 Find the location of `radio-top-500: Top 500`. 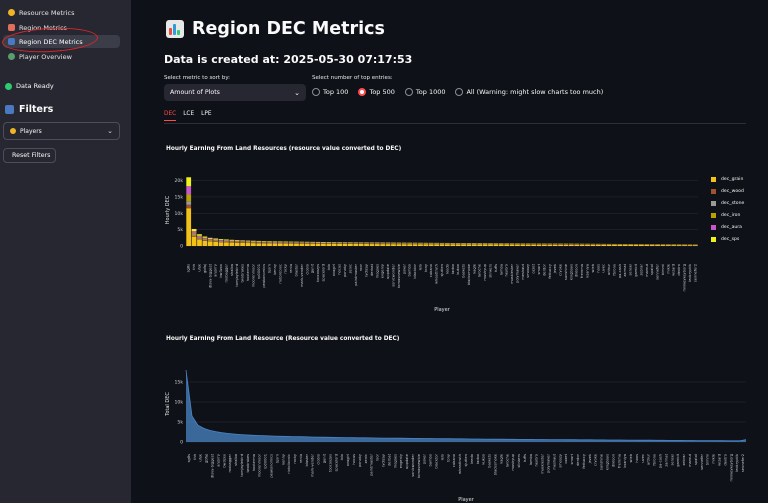

radio-top-500: Top 500 is located at coordinates (376, 92).